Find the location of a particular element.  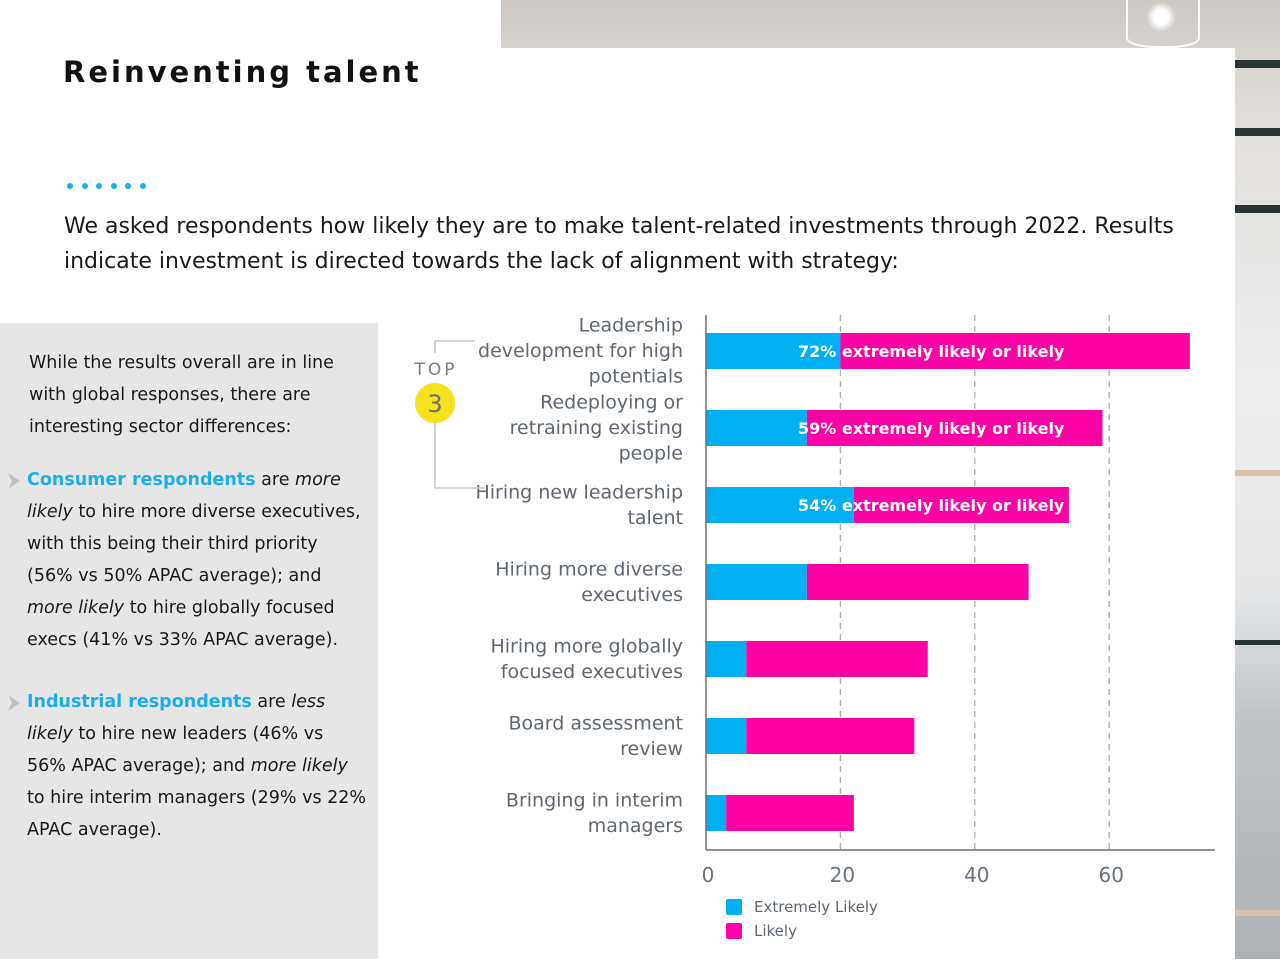

category-label: Hiring more diverse is located at coordinates (589, 569).